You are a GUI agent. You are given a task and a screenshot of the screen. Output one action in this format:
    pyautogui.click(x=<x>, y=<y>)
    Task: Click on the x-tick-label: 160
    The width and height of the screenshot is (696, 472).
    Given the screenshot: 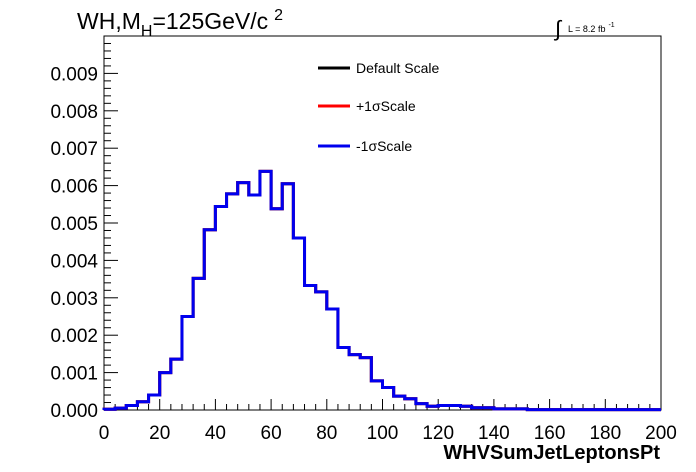 What is the action you would take?
    pyautogui.click(x=550, y=433)
    